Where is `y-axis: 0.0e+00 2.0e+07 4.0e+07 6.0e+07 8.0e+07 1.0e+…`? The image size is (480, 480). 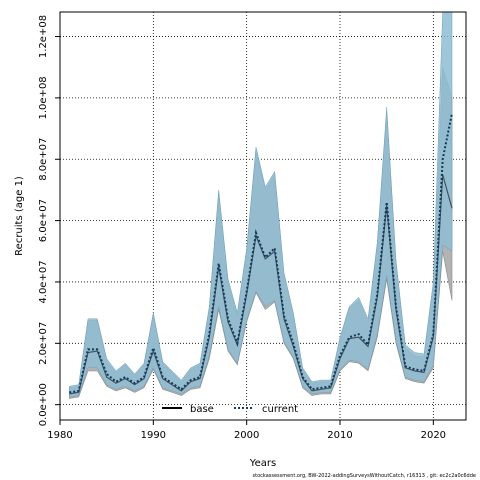
y-axis: 0.0e+00 2.0e+07 4.0e+07 6.0e+07 8.0e+07 1.0e+… is located at coordinates (49, 220).